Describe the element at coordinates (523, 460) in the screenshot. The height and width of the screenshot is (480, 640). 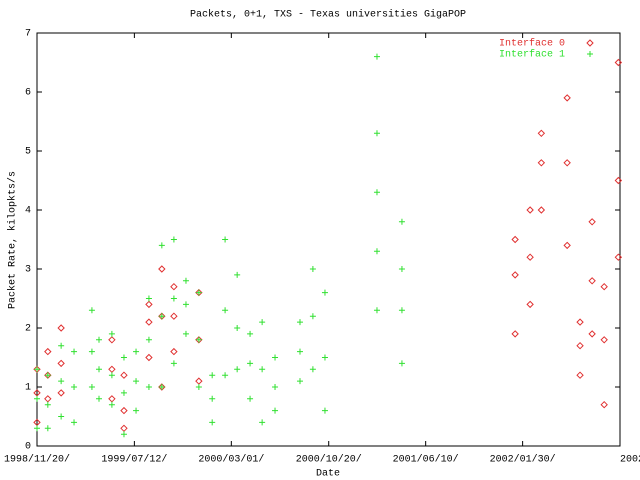
I see `x-tick-label: 2002/01/30/` at that location.